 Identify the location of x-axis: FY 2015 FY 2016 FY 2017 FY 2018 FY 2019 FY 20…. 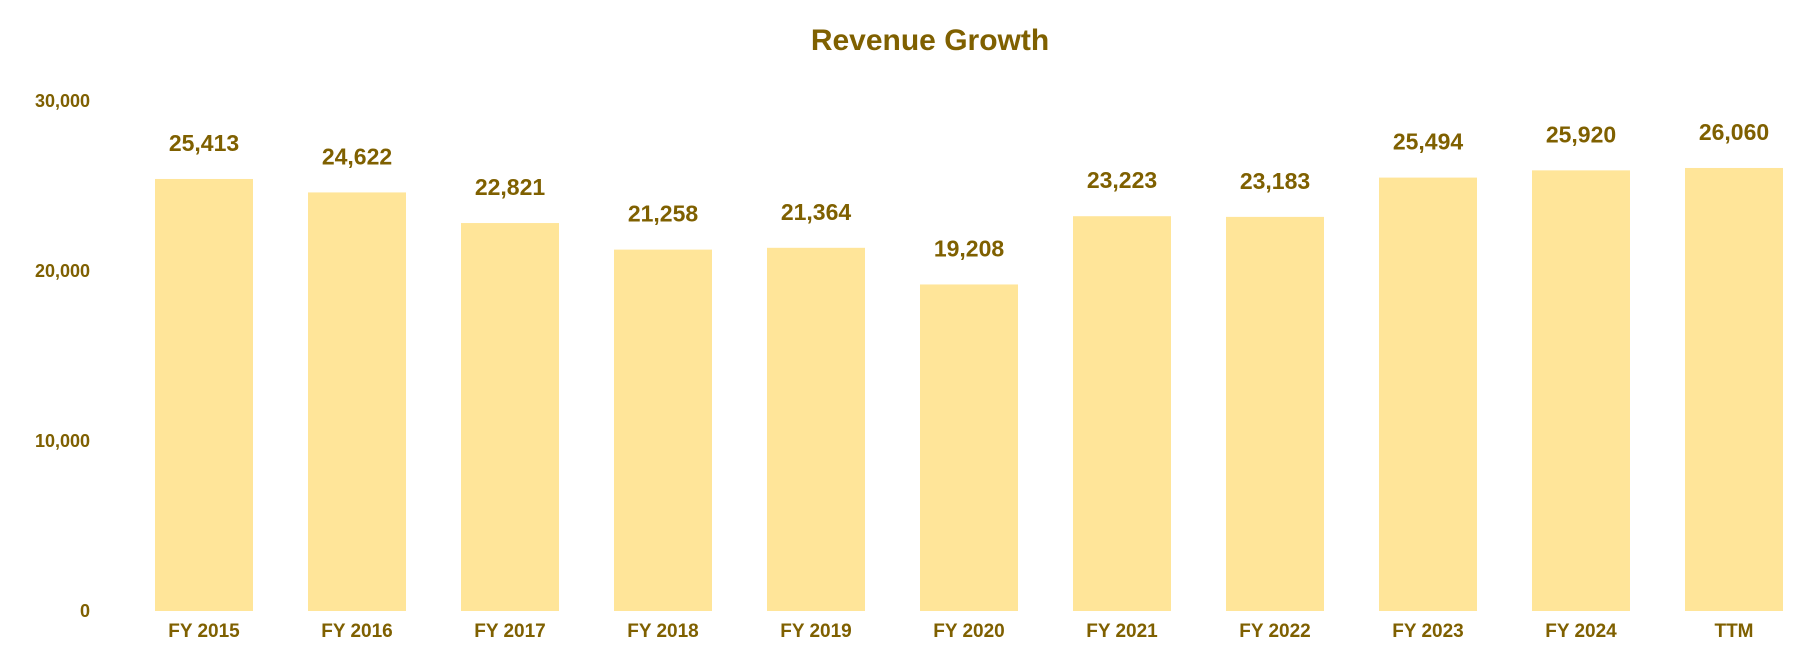
(960, 631).